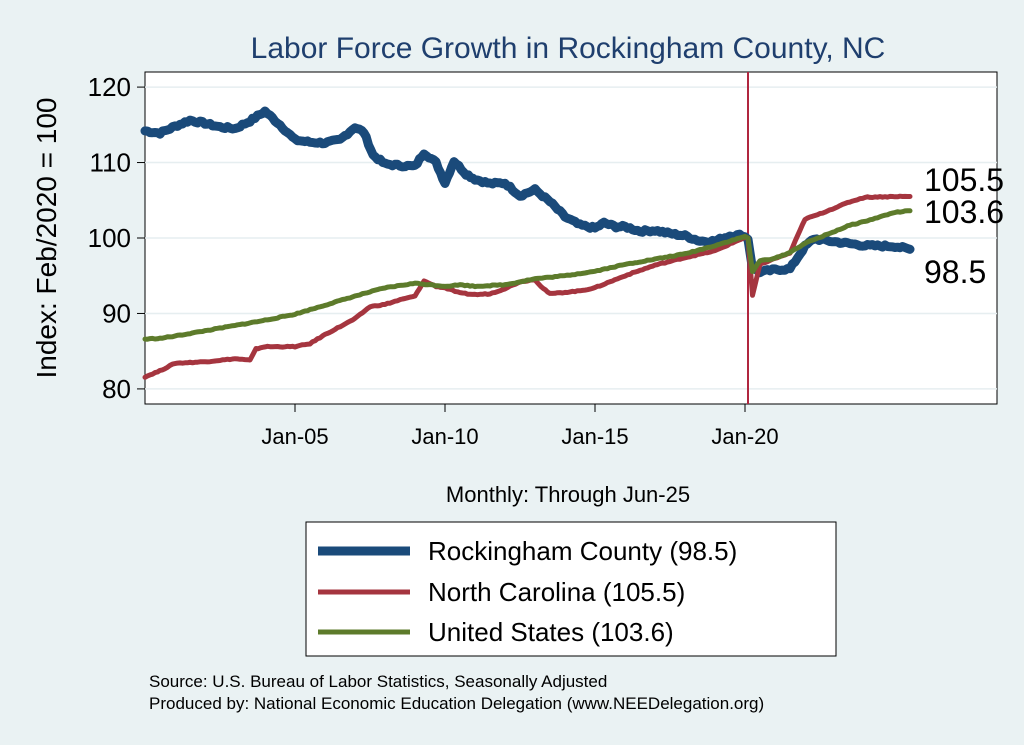 This screenshot has height=745, width=1024. Describe the element at coordinates (964, 180) in the screenshot. I see `end-label-north-carolina: 105.5` at that location.